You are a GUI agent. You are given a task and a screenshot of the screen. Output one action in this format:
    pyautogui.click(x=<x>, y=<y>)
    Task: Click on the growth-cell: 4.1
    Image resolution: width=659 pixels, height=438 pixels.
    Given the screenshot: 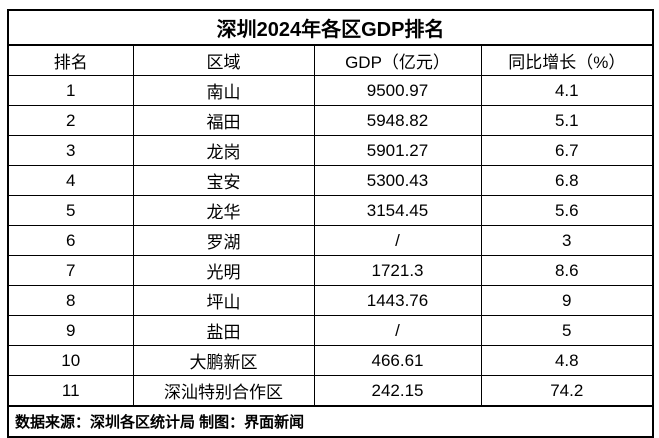 What is the action you would take?
    pyautogui.click(x=567, y=90)
    